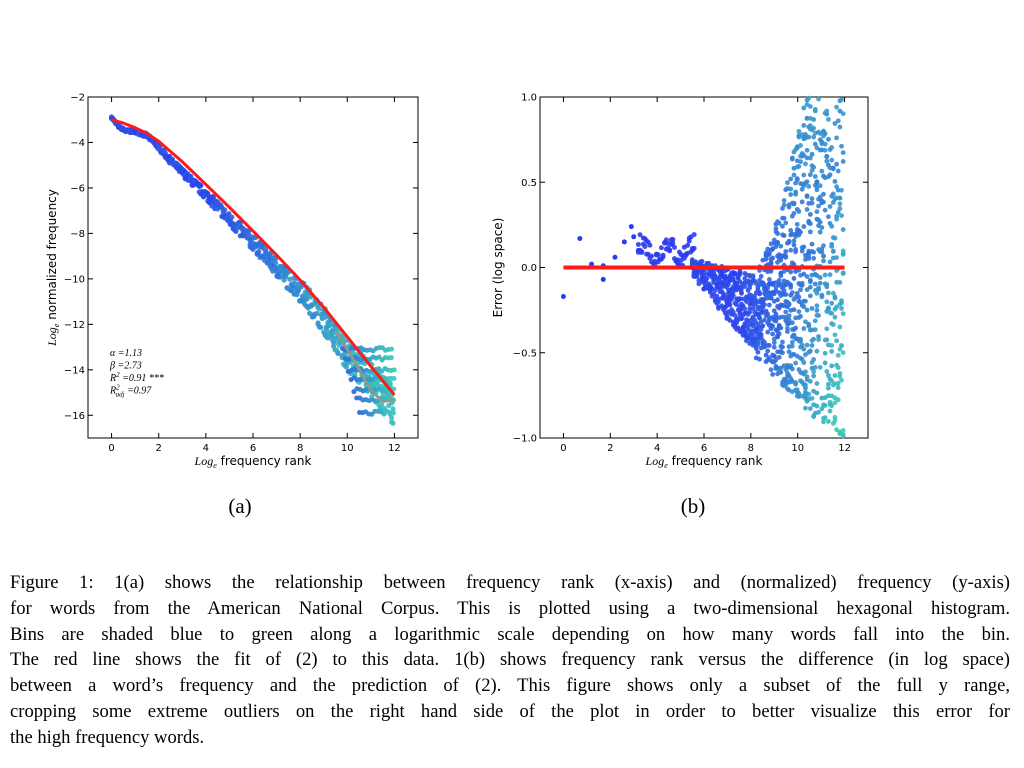 Image resolution: width=1024 pixels, height=768 pixels. What do you see at coordinates (704, 448) in the screenshot?
I see `x-tick-label: 6` at bounding box center [704, 448].